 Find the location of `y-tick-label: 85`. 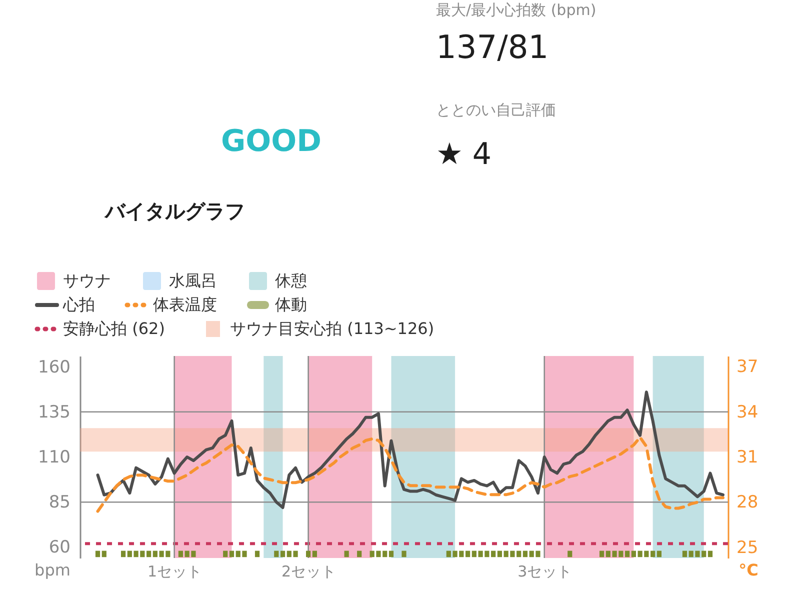

y-tick-label: 85 is located at coordinates (59, 502).